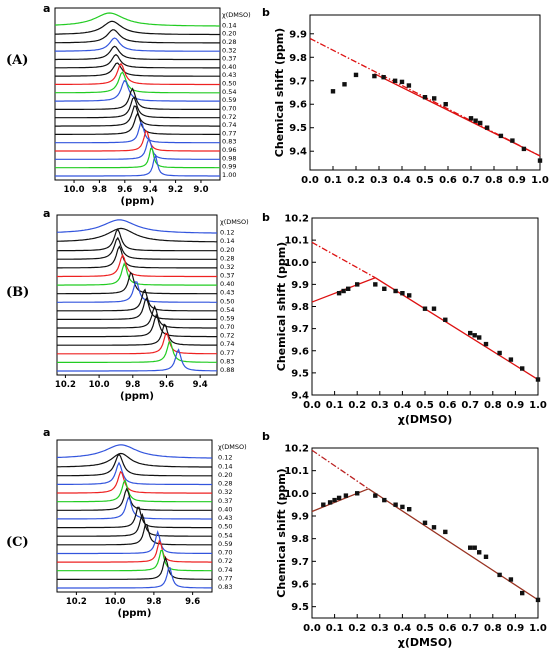 The width and height of the screenshot is (550, 654). I want to click on nmr-legend-label: 0.32, so click(229, 50).